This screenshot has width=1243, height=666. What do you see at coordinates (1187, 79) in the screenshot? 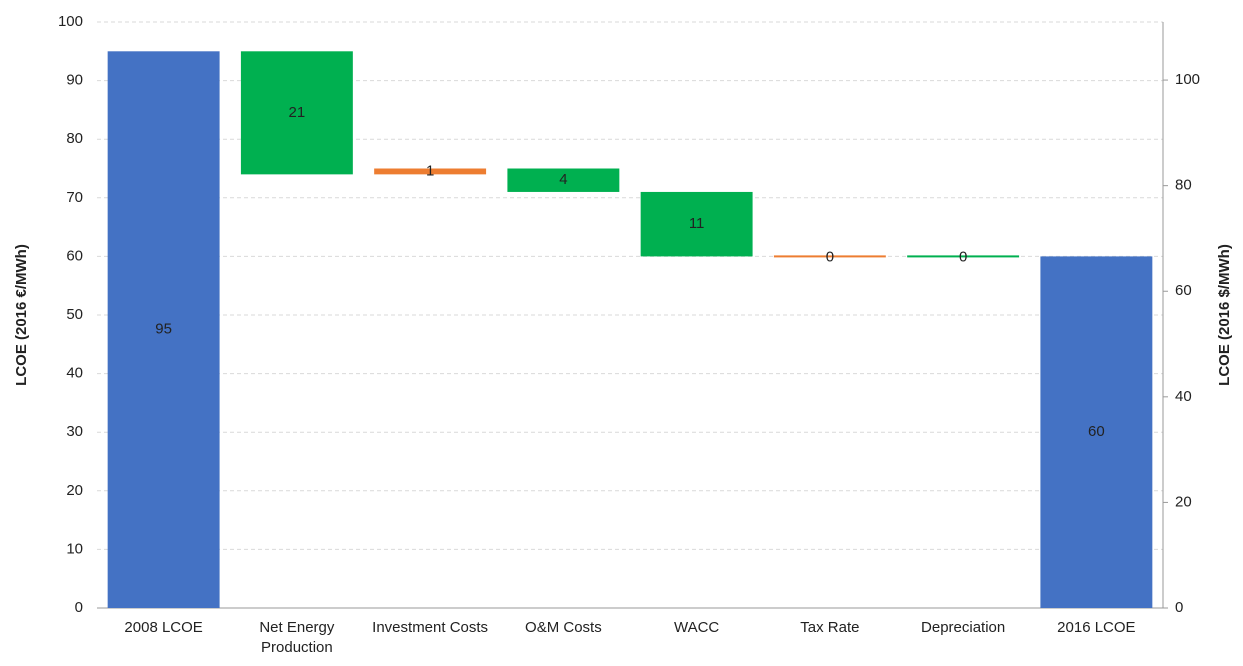
I see `y2-tick-label: 100` at bounding box center [1187, 79].